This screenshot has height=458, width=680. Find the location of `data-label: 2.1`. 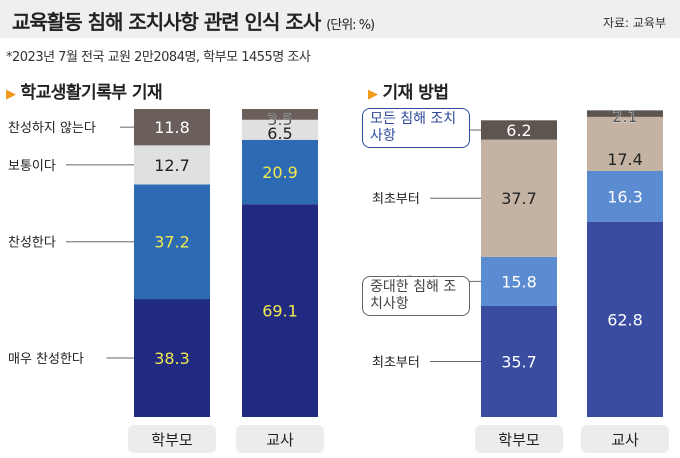

data-label: 2.1 is located at coordinates (624, 116).